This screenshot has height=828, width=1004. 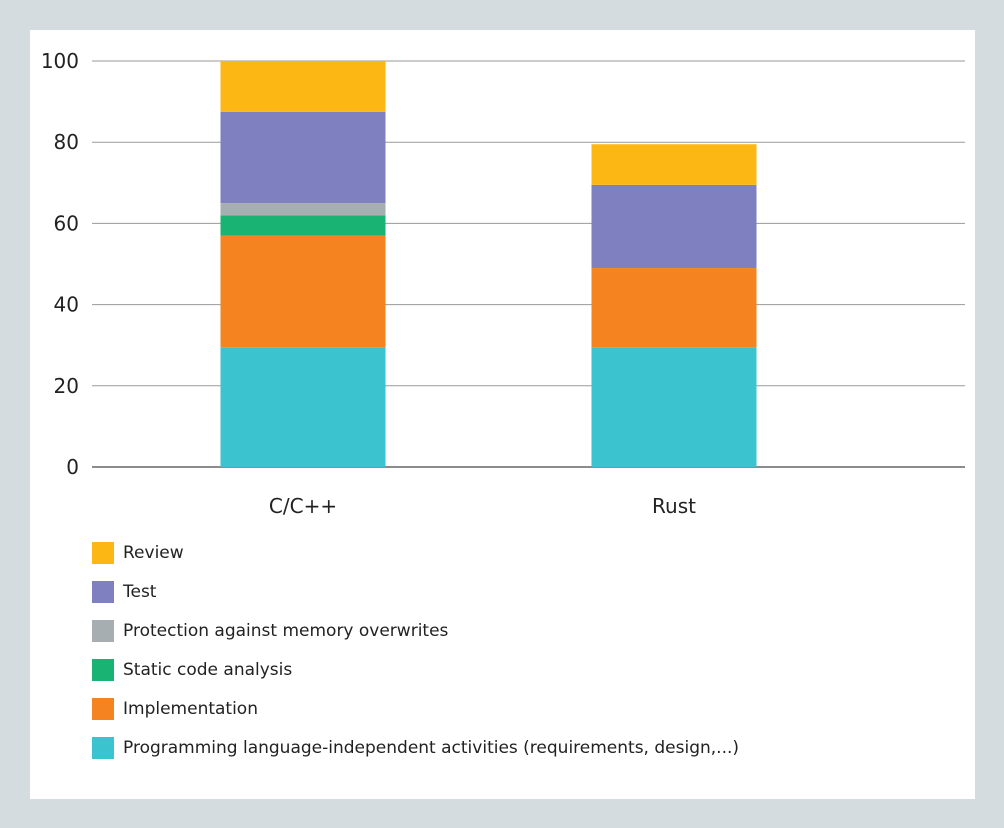 I want to click on legend-item-0: Review, so click(x=415, y=552).